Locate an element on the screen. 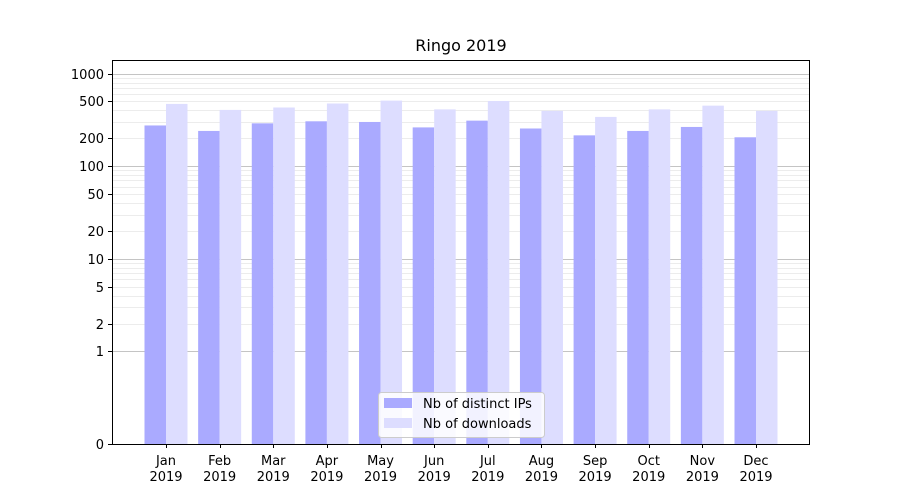 Image resolution: width=900 pixels, height=500 pixels. x-tick-label-month: Nov is located at coordinates (703, 461).